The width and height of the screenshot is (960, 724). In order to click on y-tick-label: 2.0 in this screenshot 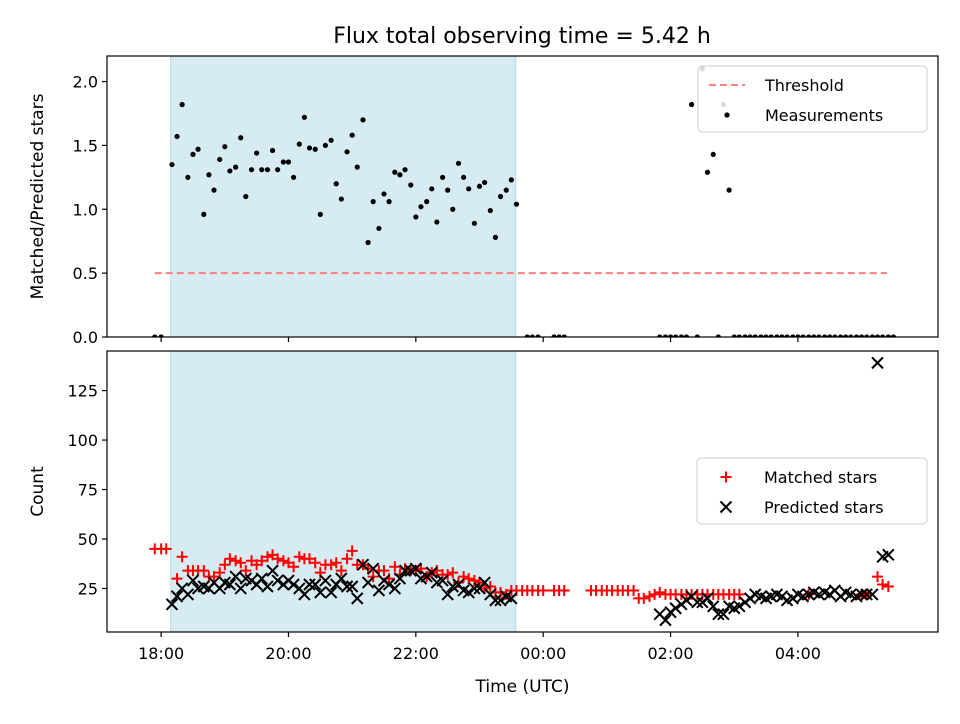, I will do `click(85, 82)`.